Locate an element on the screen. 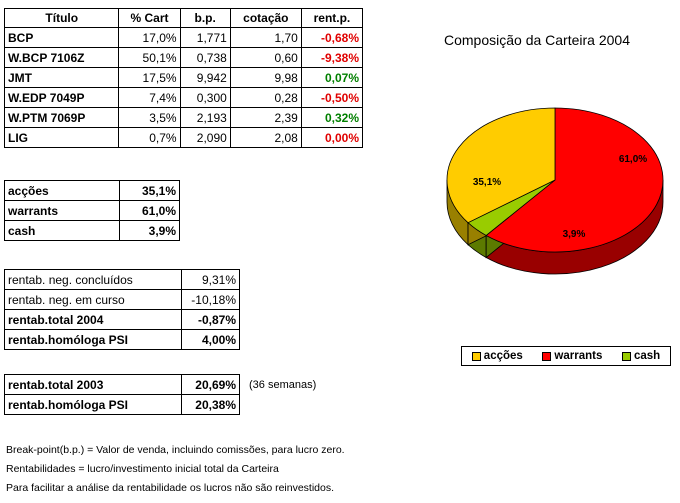 This screenshot has width=680, height=503. table-row: acções 35,1% is located at coordinates (92, 190).